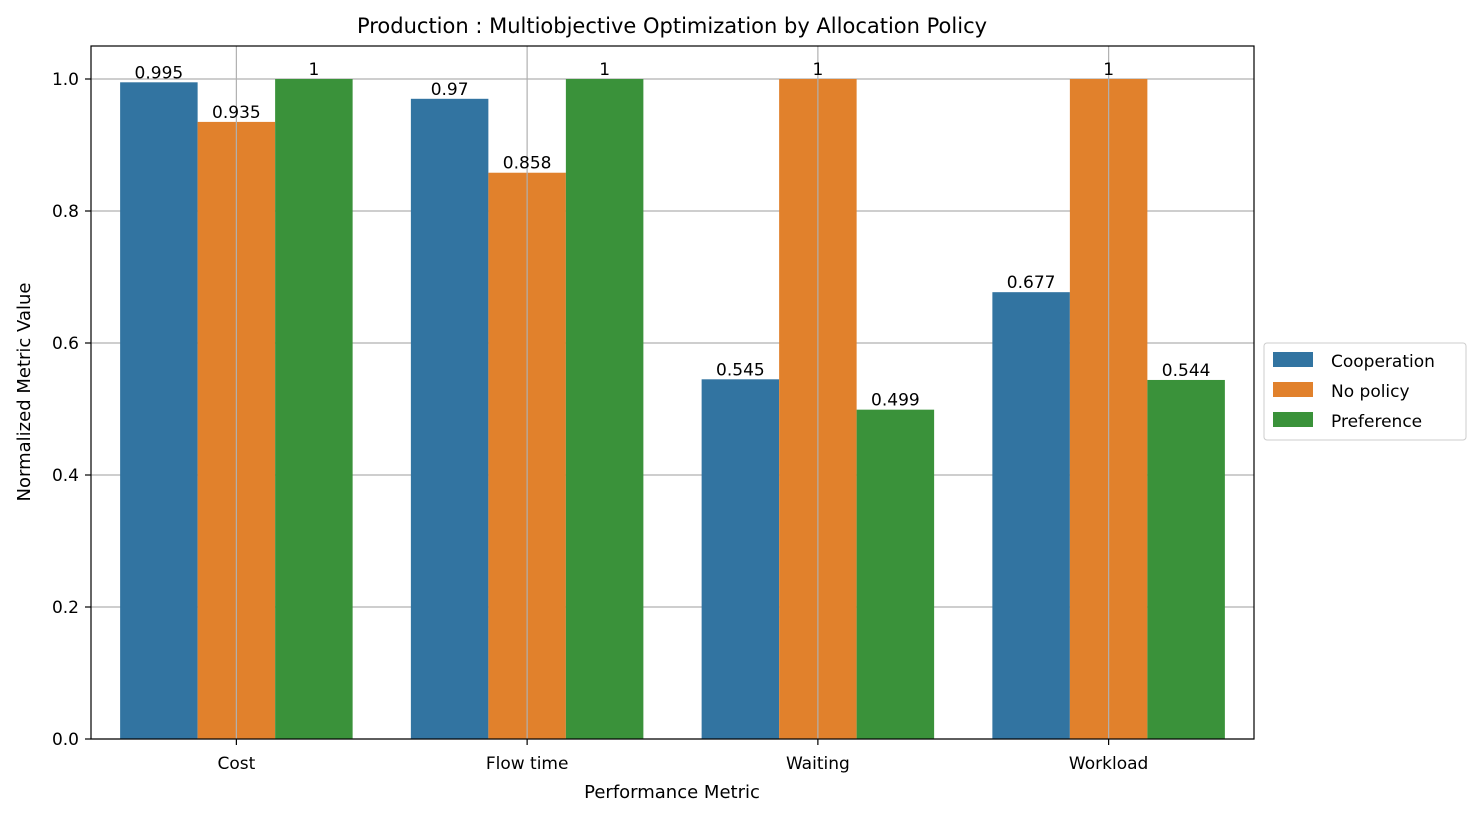 The height and width of the screenshot is (821, 1481). Describe the element at coordinates (236, 113) in the screenshot. I see `bar-value-label: 0.935` at that location.